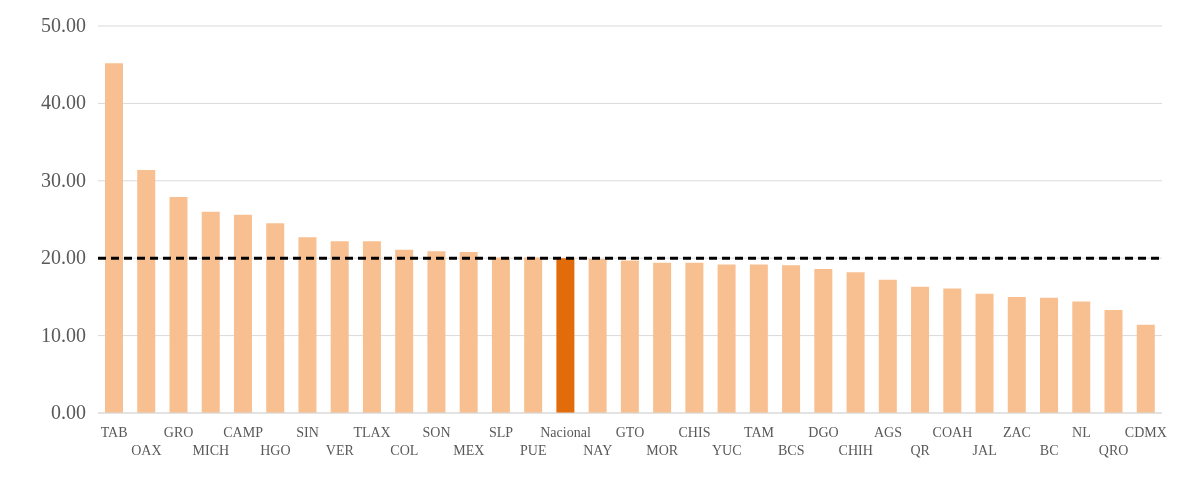  Describe the element at coordinates (372, 432) in the screenshot. I see `x-tick-label: TLAX` at that location.